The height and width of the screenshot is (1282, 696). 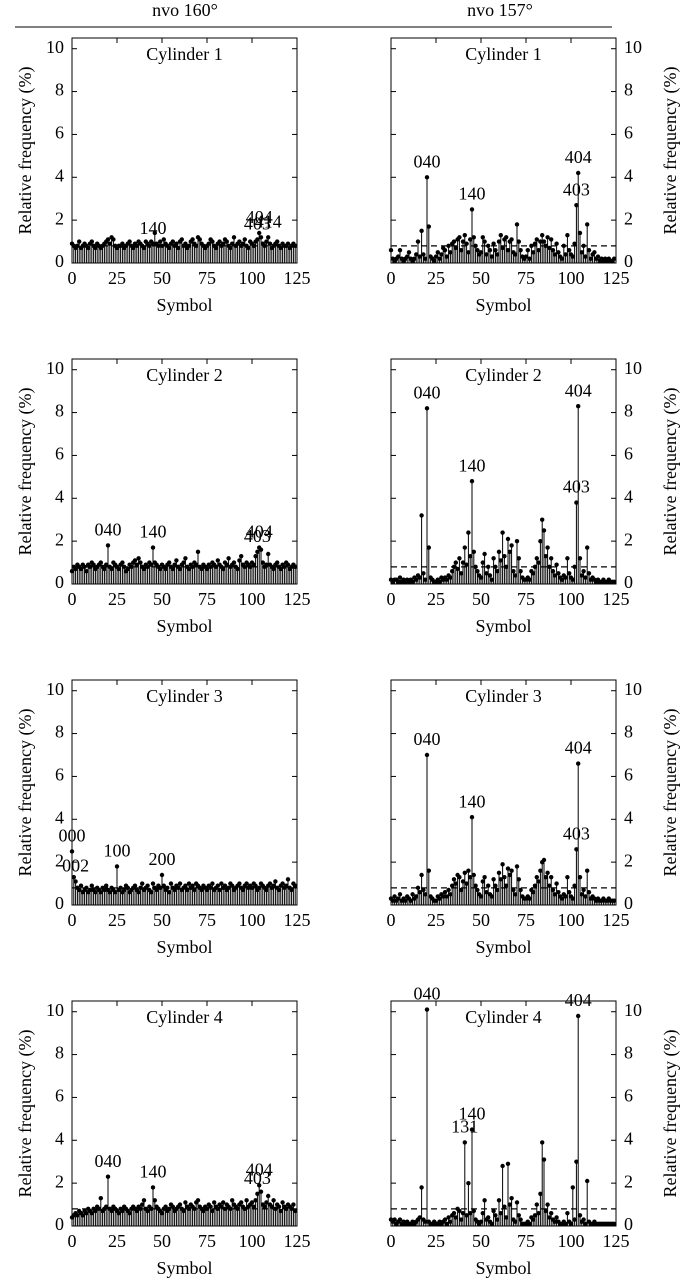 What do you see at coordinates (633, 1010) in the screenshot?
I see `y-tick-label: 10` at bounding box center [633, 1010].